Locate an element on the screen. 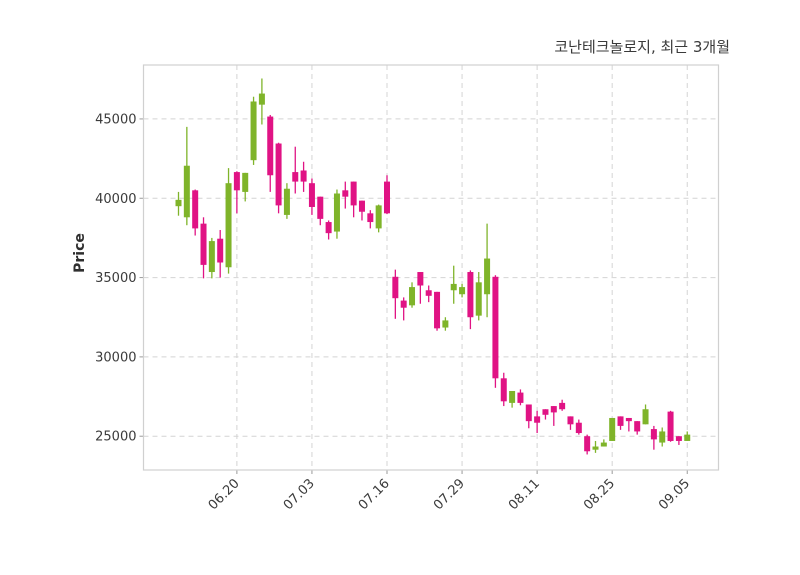  x-tick-label: 09.05 is located at coordinates (674, 494).